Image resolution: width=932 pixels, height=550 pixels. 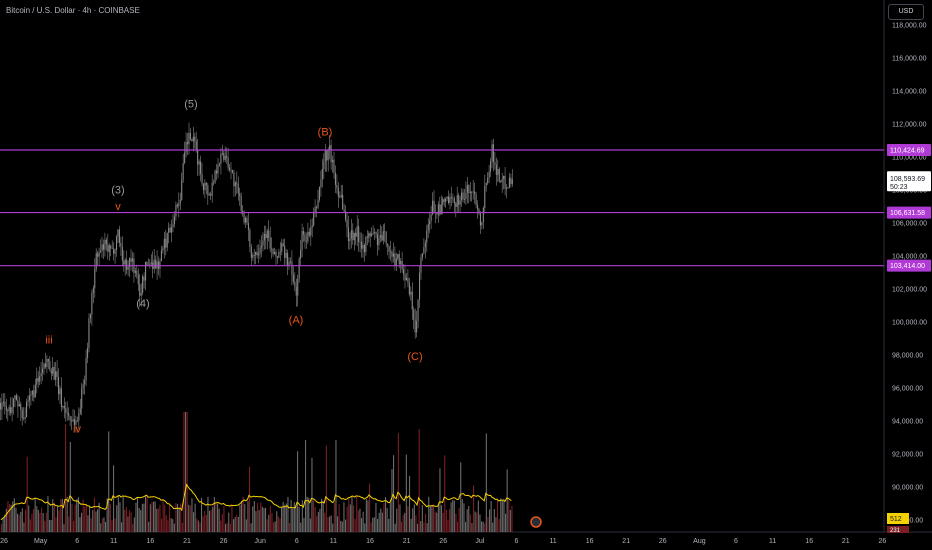 I want to click on level-price-label: 110,424.69, so click(x=907, y=150).